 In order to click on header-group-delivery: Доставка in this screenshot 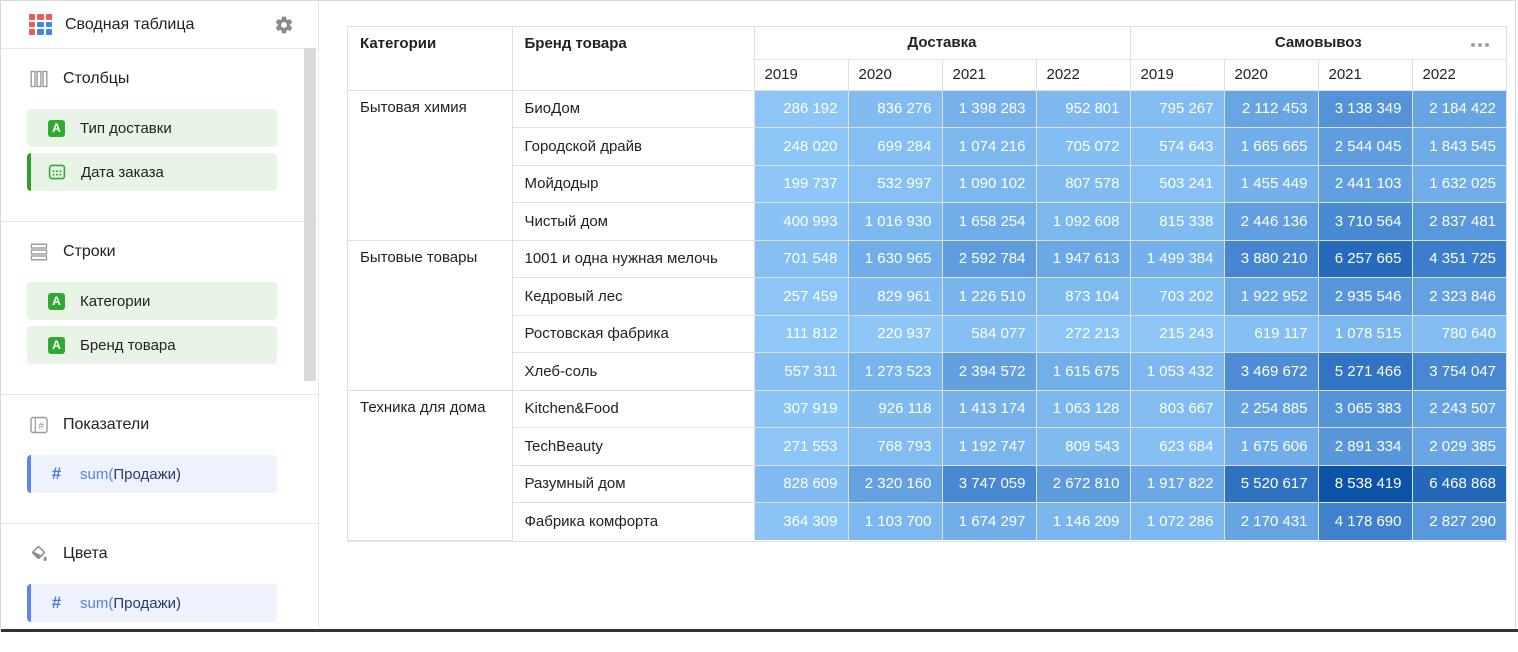, I will do `click(942, 43)`.